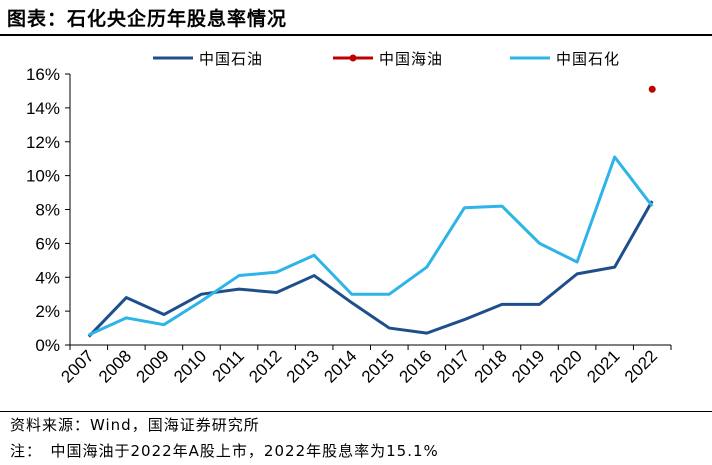 Image resolution: width=712 pixels, height=465 pixels. Describe the element at coordinates (147, 19) in the screenshot. I see `chart-title: 图表：石化央企历年股息率情况` at that location.